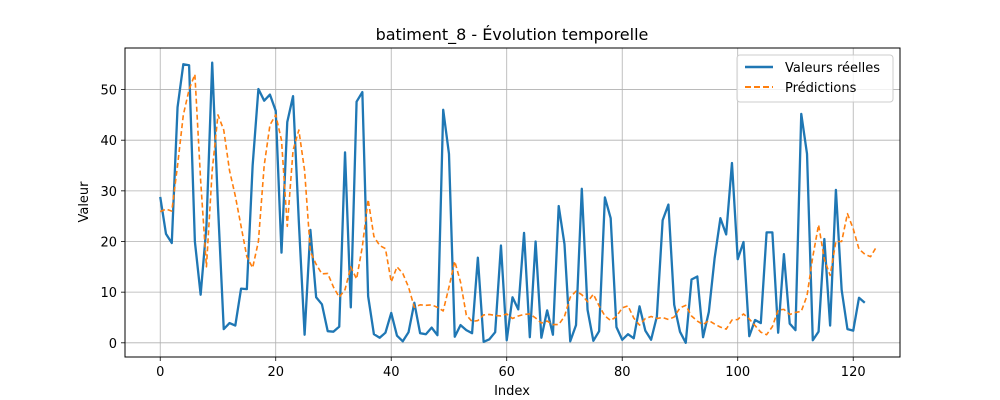 Image resolution: width=1000 pixels, height=400 pixels. I want to click on x-tick-label: 60, so click(506, 372).